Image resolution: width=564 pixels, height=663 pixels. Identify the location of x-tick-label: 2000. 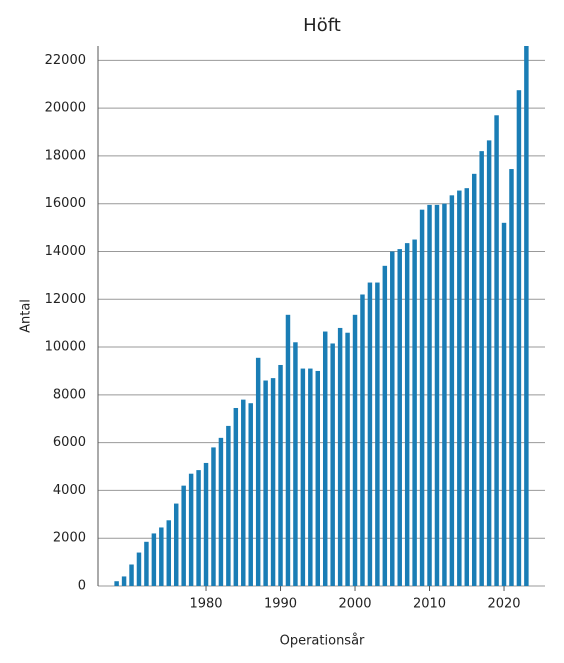
(354, 604).